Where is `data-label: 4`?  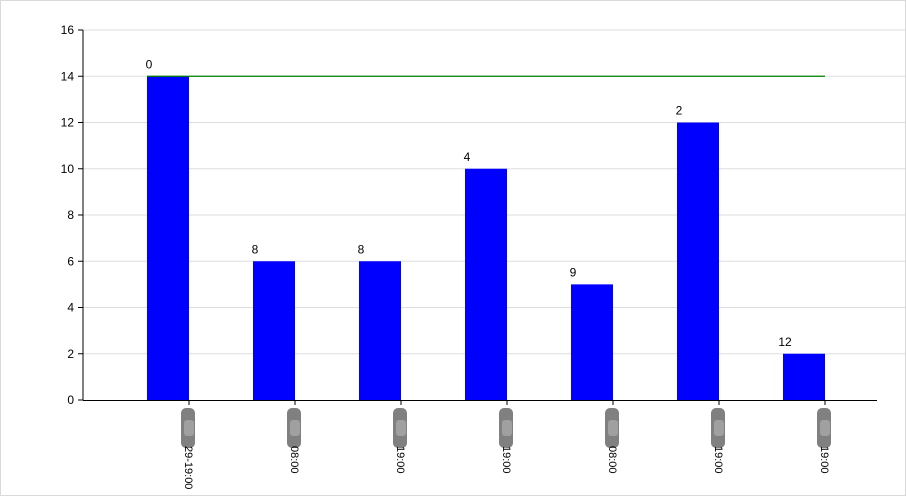
data-label: 4 is located at coordinates (467, 157).